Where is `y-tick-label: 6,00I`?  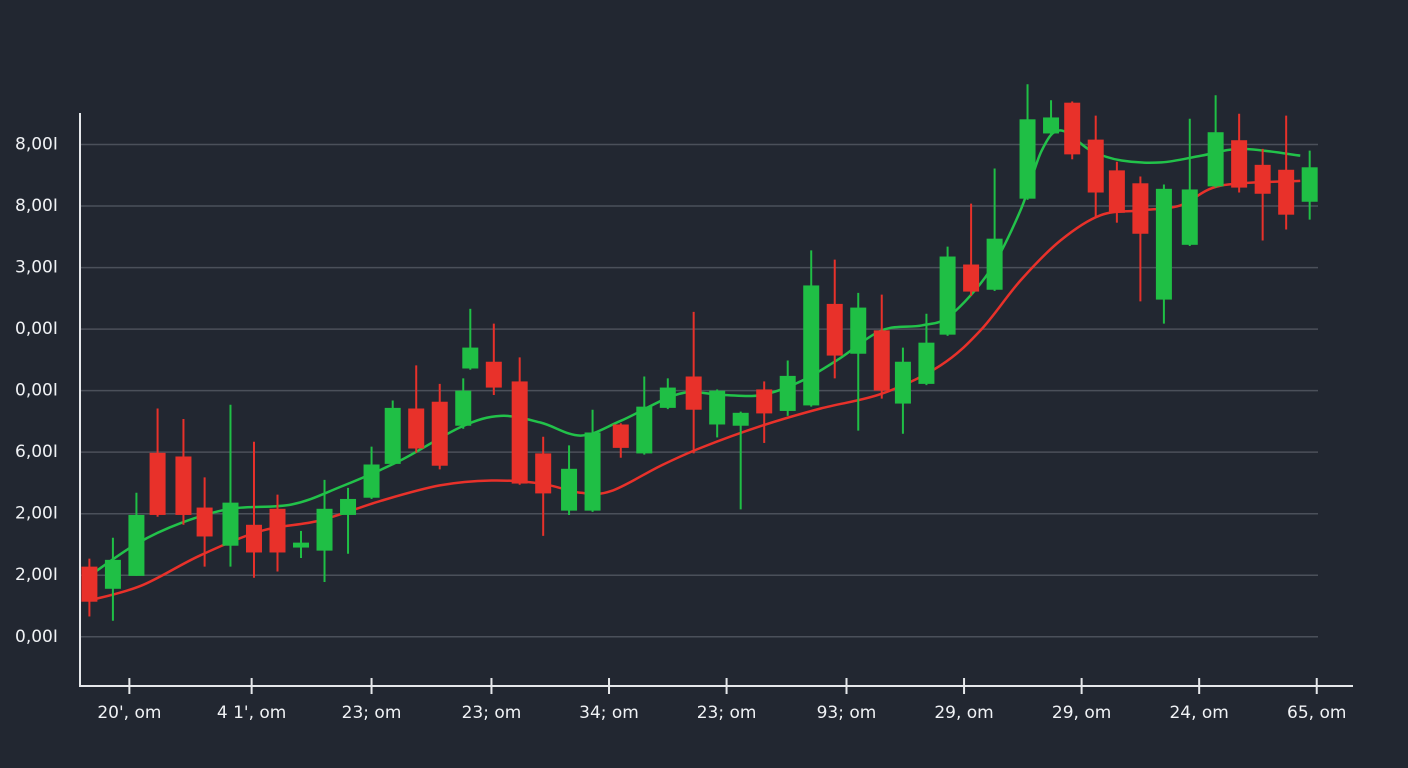
y-tick-label: 6,00I is located at coordinates (36, 452).